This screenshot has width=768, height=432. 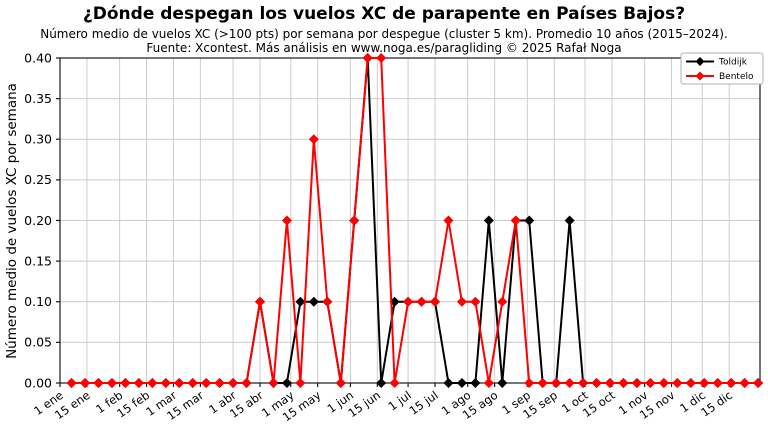 I want to click on y-tick-label: 0.05, so click(x=38, y=342).